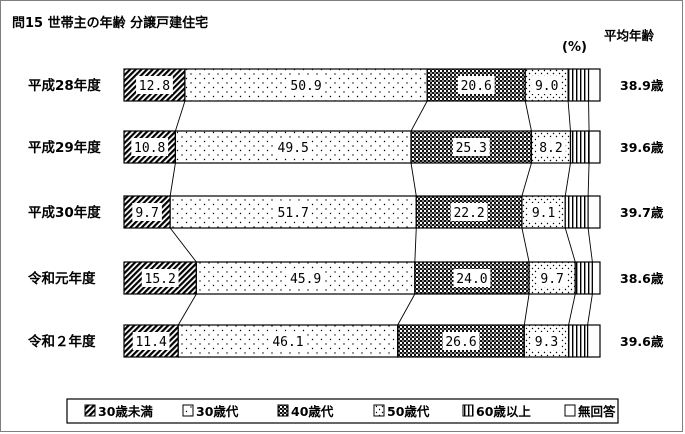  What do you see at coordinates (642, 85) in the screenshot?
I see `average-age-label: 38.9歳` at bounding box center [642, 85].